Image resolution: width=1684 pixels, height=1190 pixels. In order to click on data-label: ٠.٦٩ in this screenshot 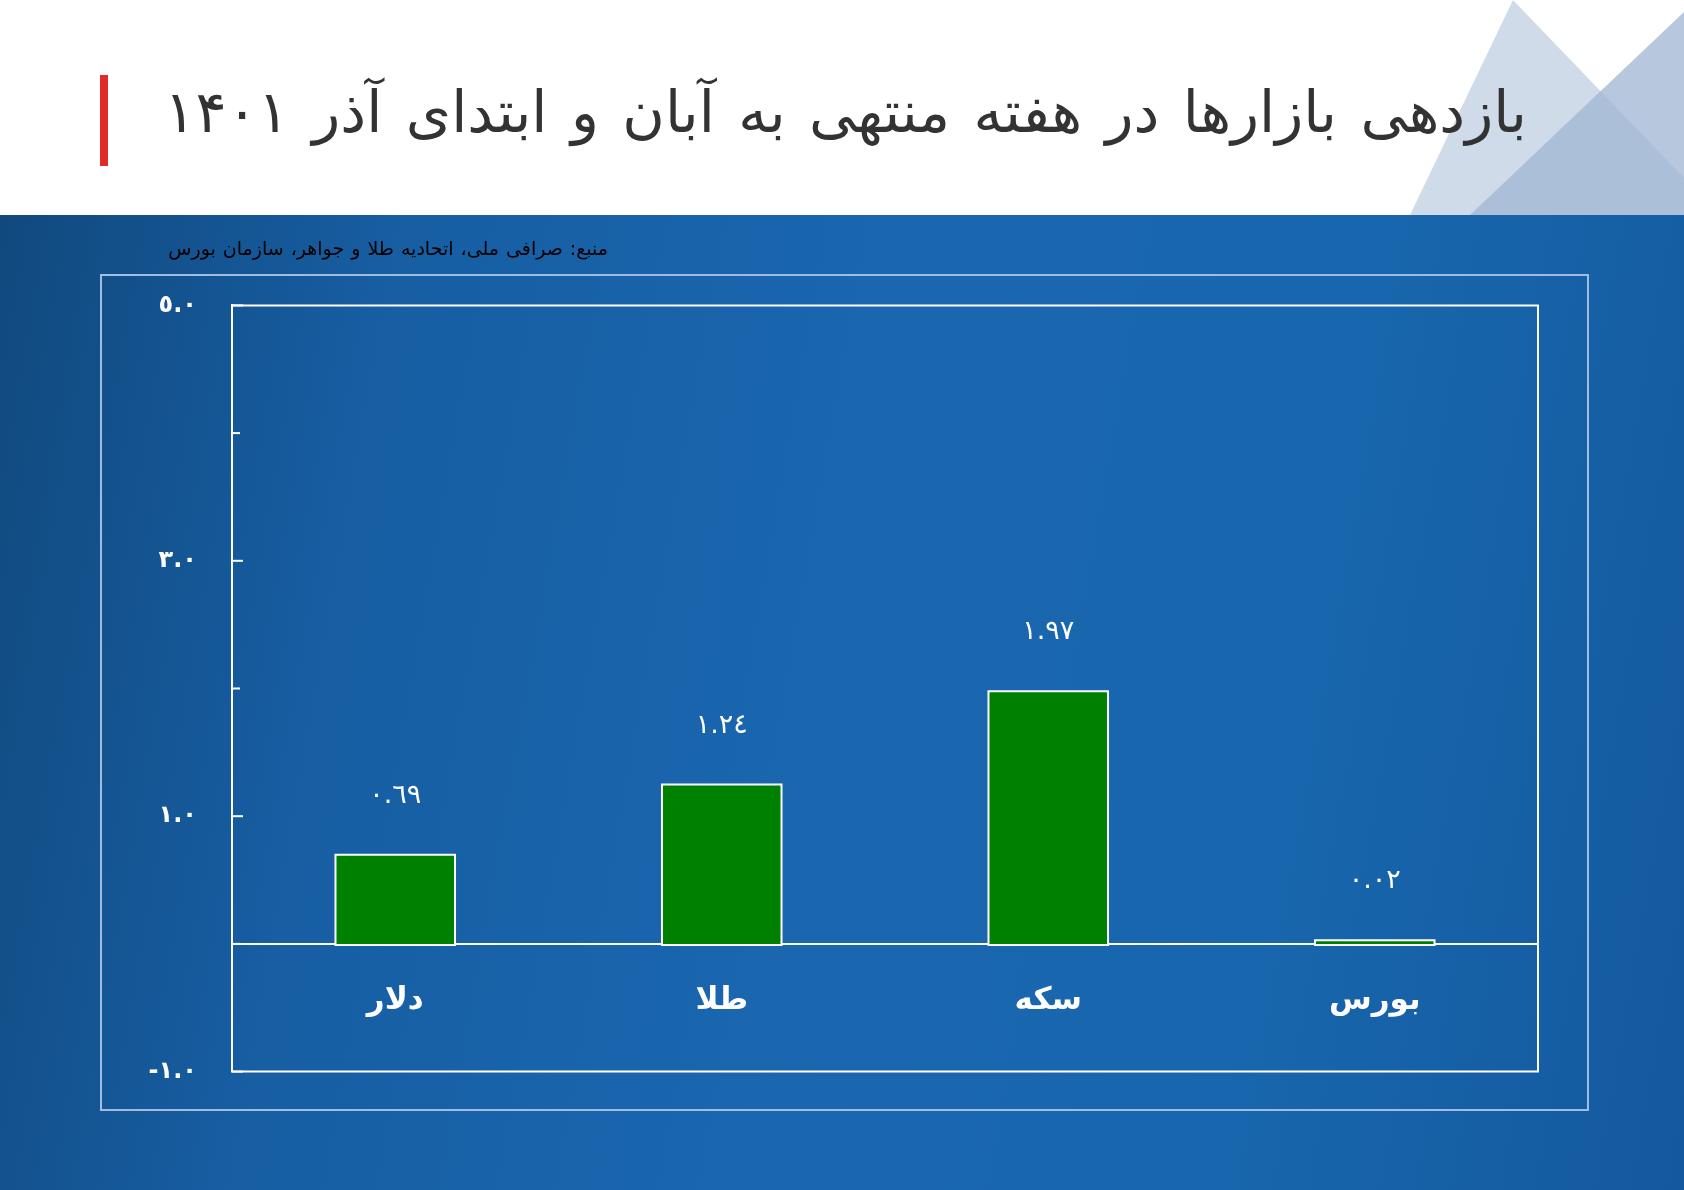, I will do `click(395, 793)`.